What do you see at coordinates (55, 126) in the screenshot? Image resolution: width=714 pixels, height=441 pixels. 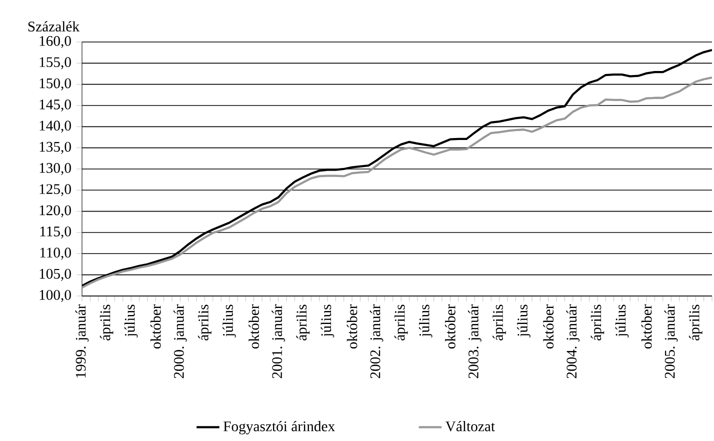 I see `y-tick-label: 140,0` at bounding box center [55, 126].